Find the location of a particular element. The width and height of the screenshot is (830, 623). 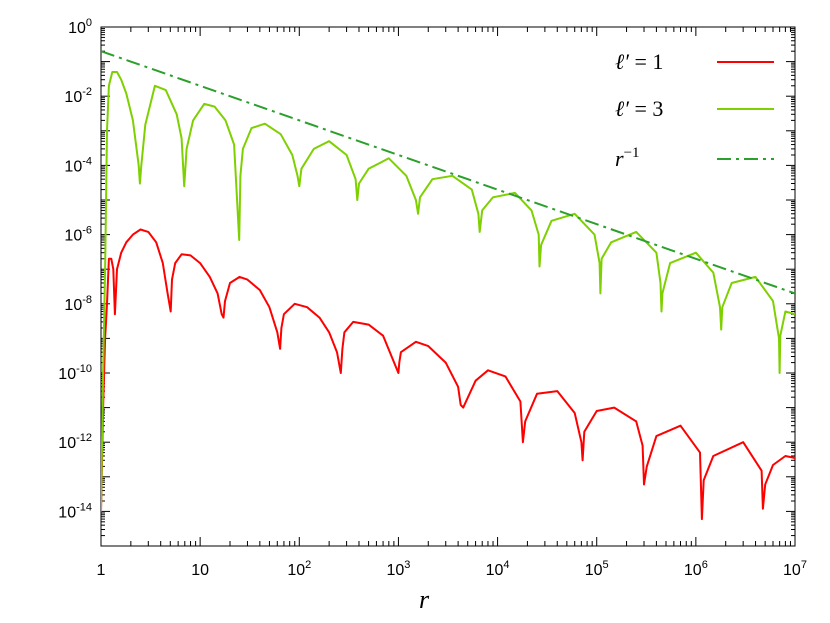

legend-label-2: ℓ′ = 3 is located at coordinates (639, 108).